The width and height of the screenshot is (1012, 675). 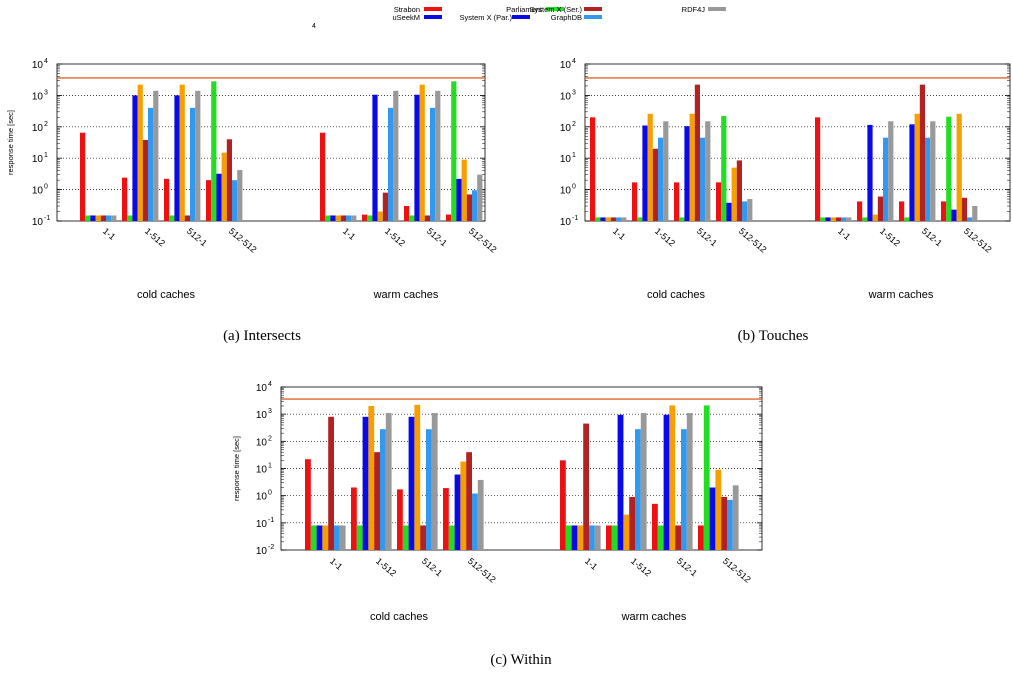 What do you see at coordinates (262, 336) in the screenshot?
I see `subfigure-caption: (a) Intersects` at bounding box center [262, 336].